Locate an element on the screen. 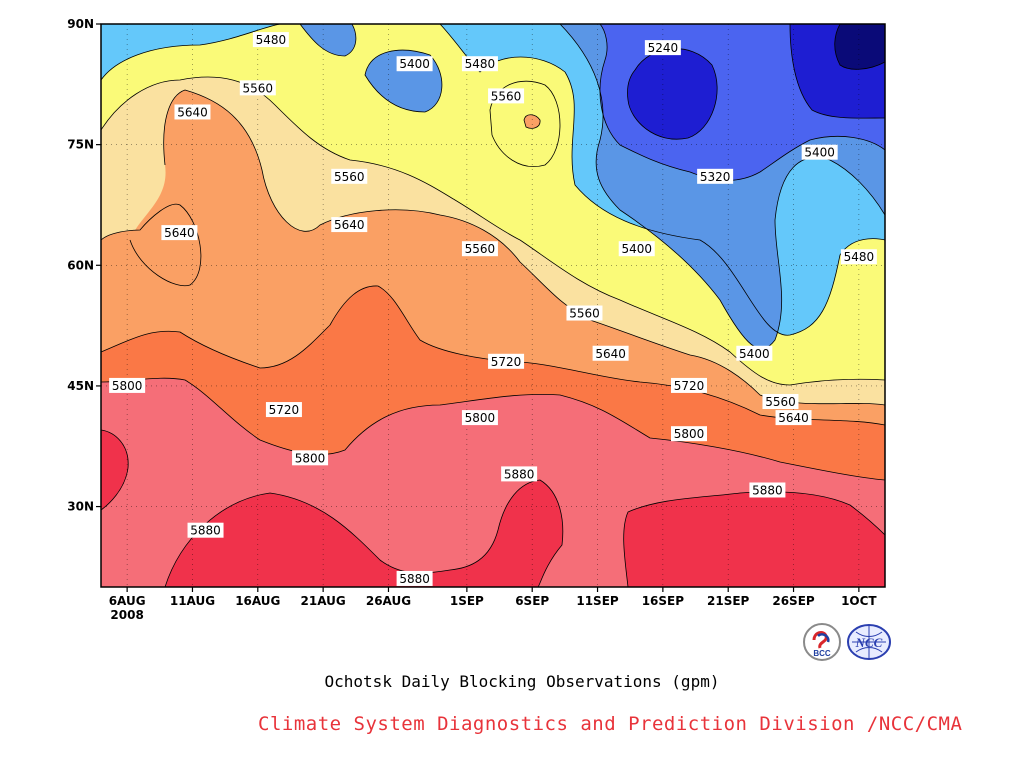 This screenshot has height=768, width=1024. x-tick-label: 6AUG is located at coordinates (127, 601).